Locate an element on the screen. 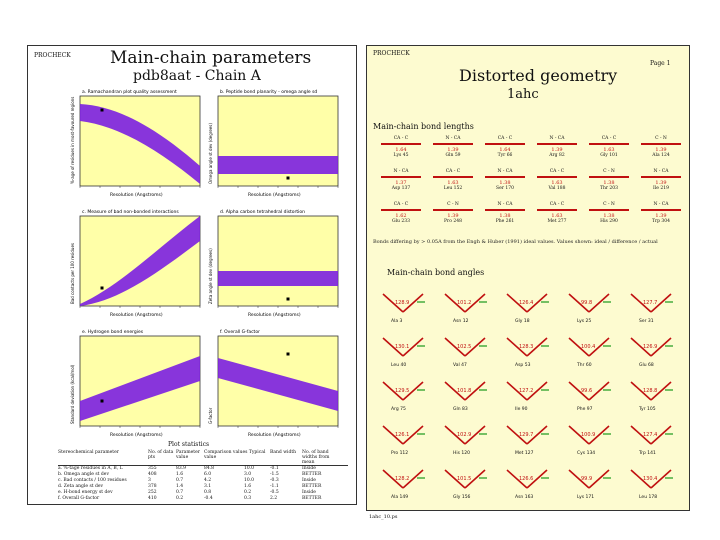 The height and width of the screenshot is (540, 720). plot-title: e. Hydrogen bond energies is located at coordinates (113, 332).